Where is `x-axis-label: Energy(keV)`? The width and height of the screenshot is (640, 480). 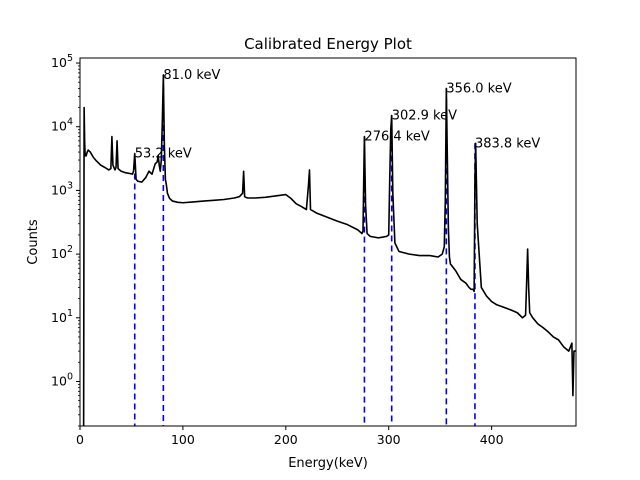
x-axis-label: Energy(keV) is located at coordinates (328, 463).